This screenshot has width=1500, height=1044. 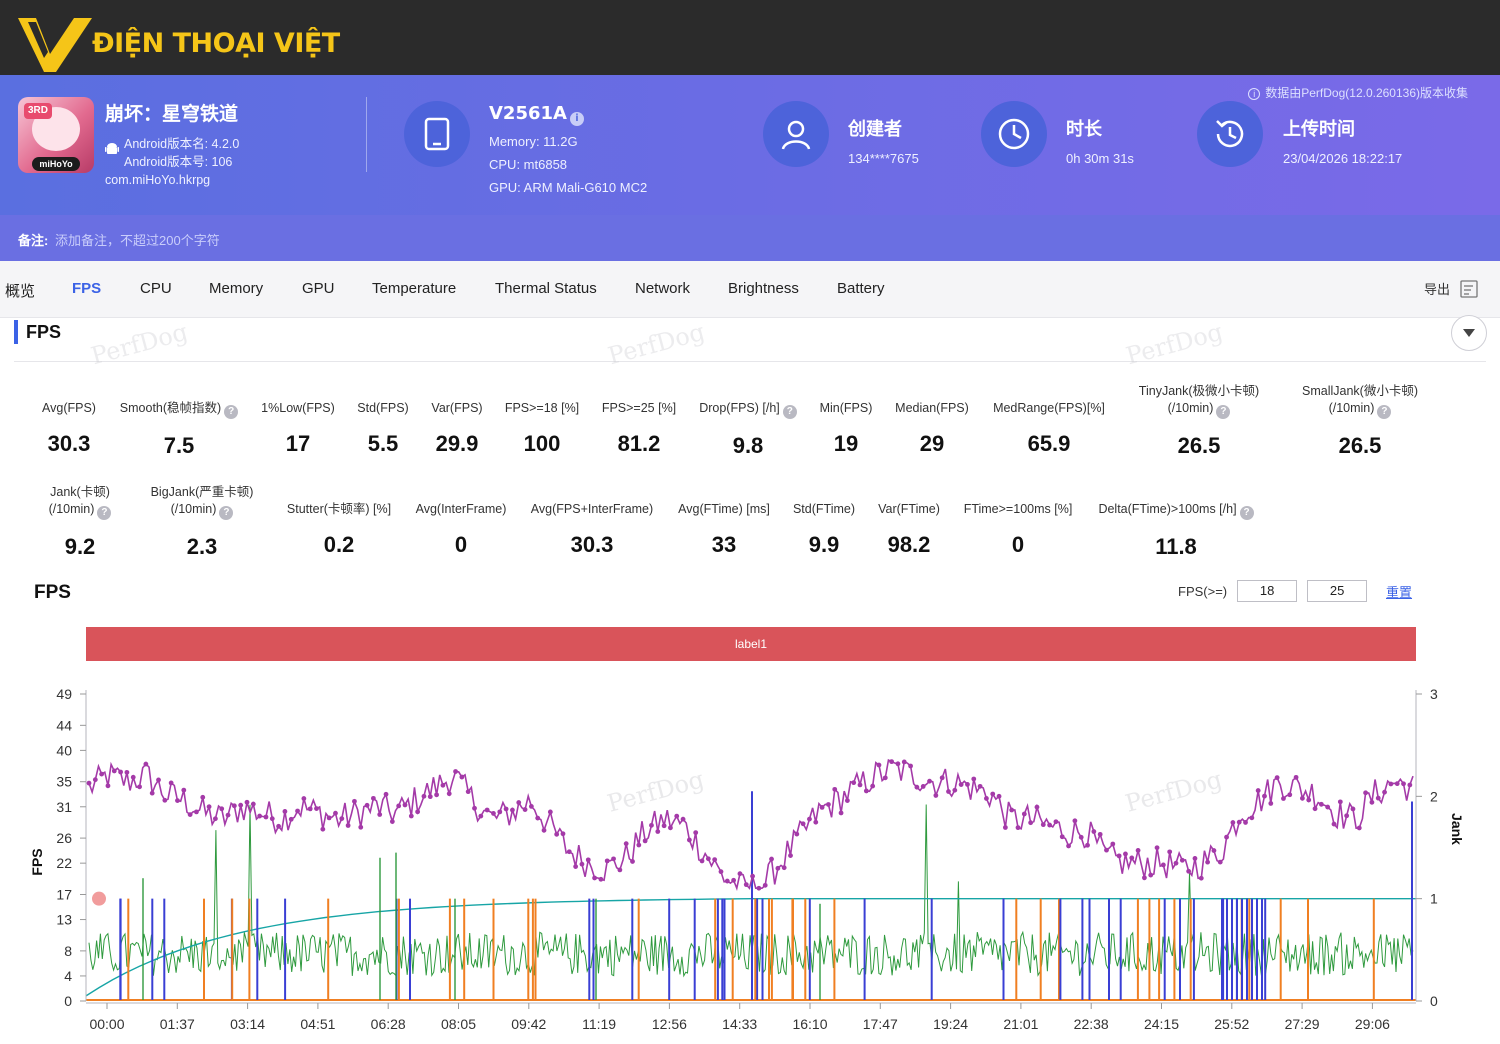 I want to click on tab-fps: FPS, so click(x=87, y=288).